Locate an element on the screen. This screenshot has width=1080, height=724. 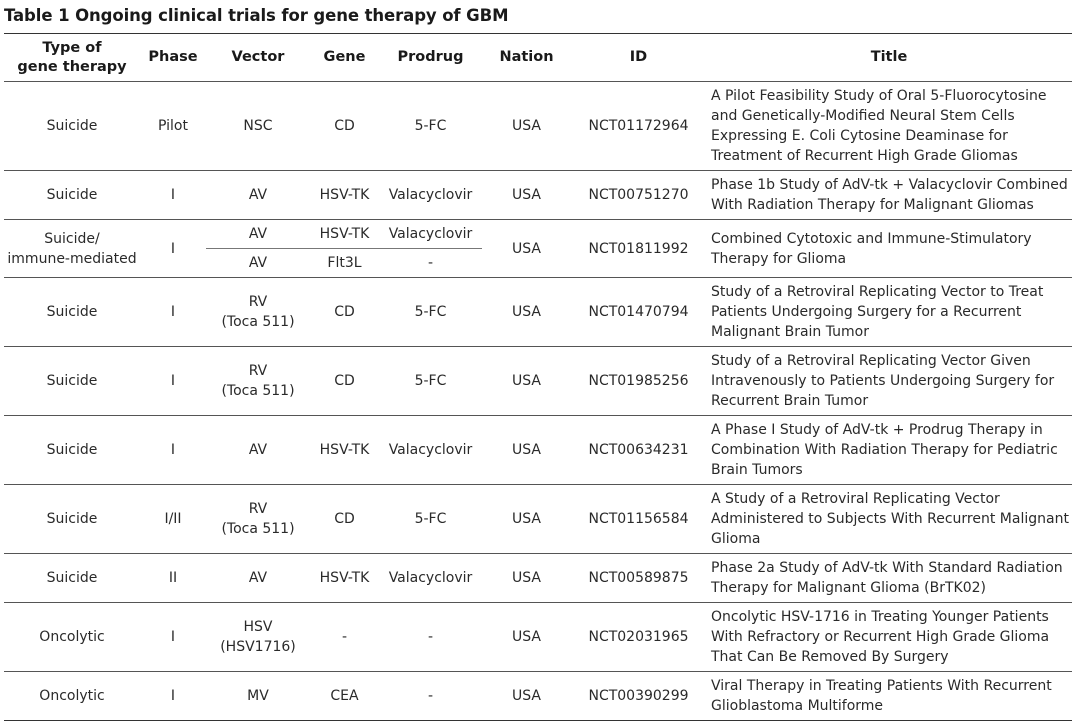
cell-id: NCT01470794 is located at coordinates (638, 312).